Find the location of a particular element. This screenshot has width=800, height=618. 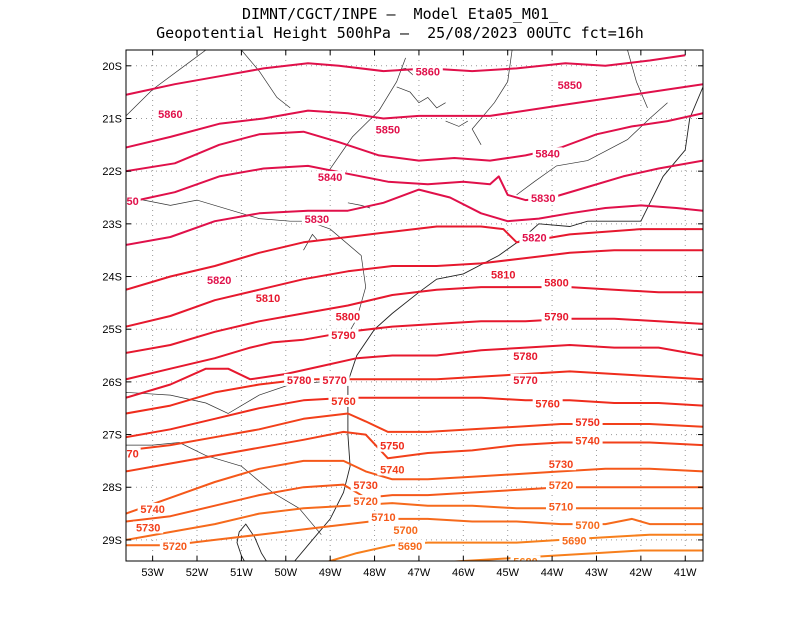

contour-label: 5780 is located at coordinates (299, 381).